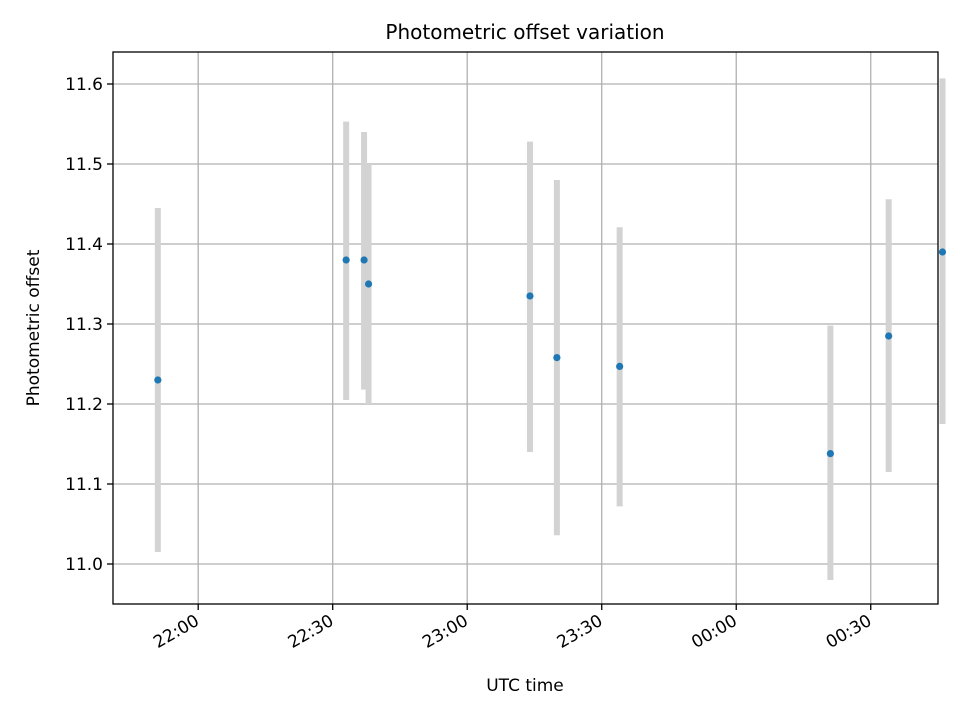 The image size is (960, 720). Describe the element at coordinates (84, 85) in the screenshot. I see `y-tick-label: 11.6` at that location.